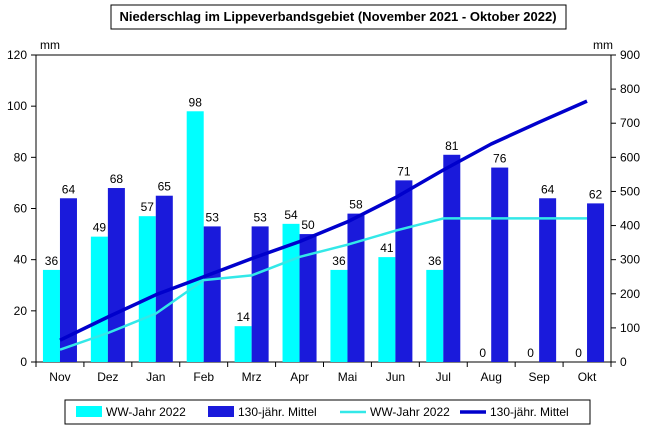  Describe the element at coordinates (630, 89) in the screenshot. I see `y-right-tick-label: 800` at that location.